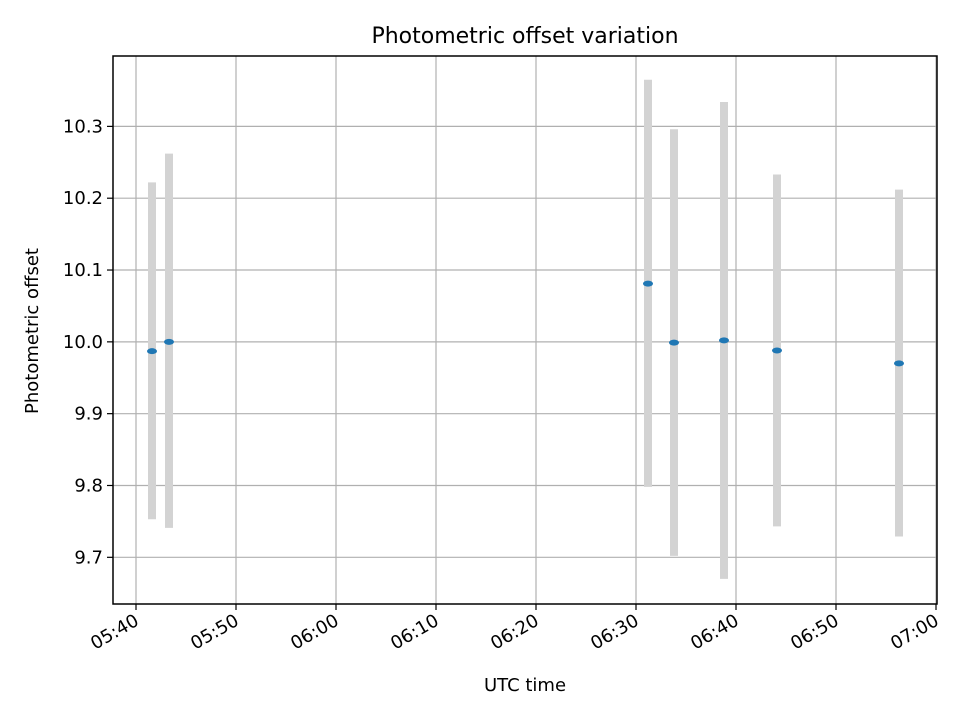 Image resolution: width=960 pixels, height=720 pixels. Describe the element at coordinates (88, 485) in the screenshot. I see `y-tick-label: 9.8` at that location.